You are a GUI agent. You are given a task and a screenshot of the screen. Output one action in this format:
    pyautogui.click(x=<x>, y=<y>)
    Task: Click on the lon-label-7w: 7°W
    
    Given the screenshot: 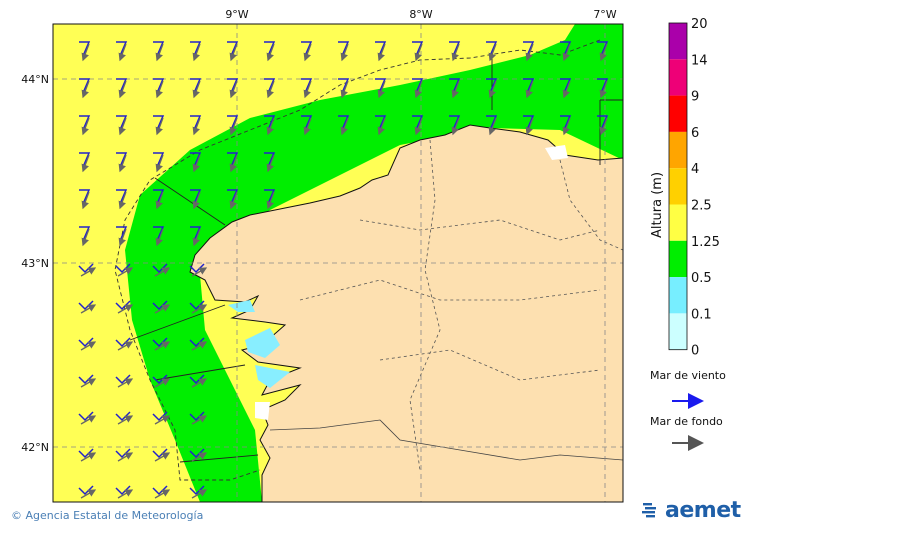 What is the action you would take?
    pyautogui.click(x=604, y=14)
    